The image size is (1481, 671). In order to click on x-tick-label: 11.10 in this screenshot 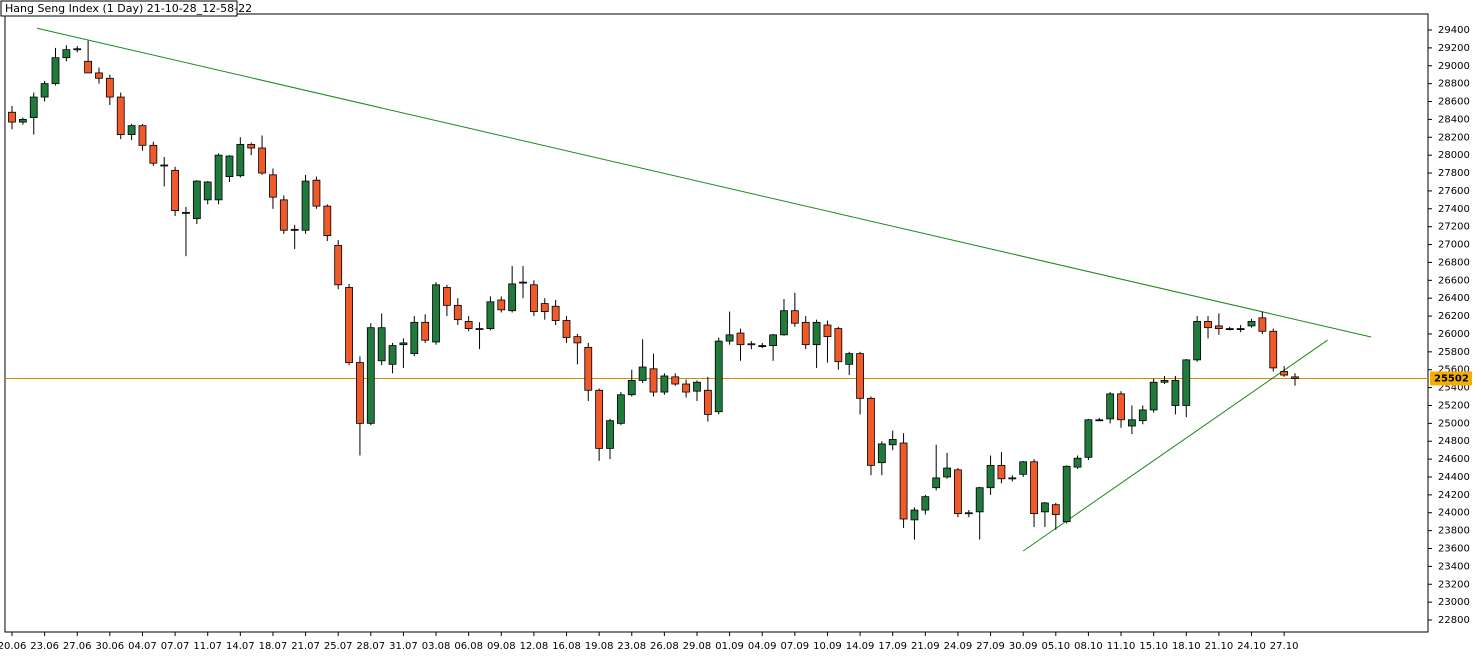, I will do `click(1121, 646)`.